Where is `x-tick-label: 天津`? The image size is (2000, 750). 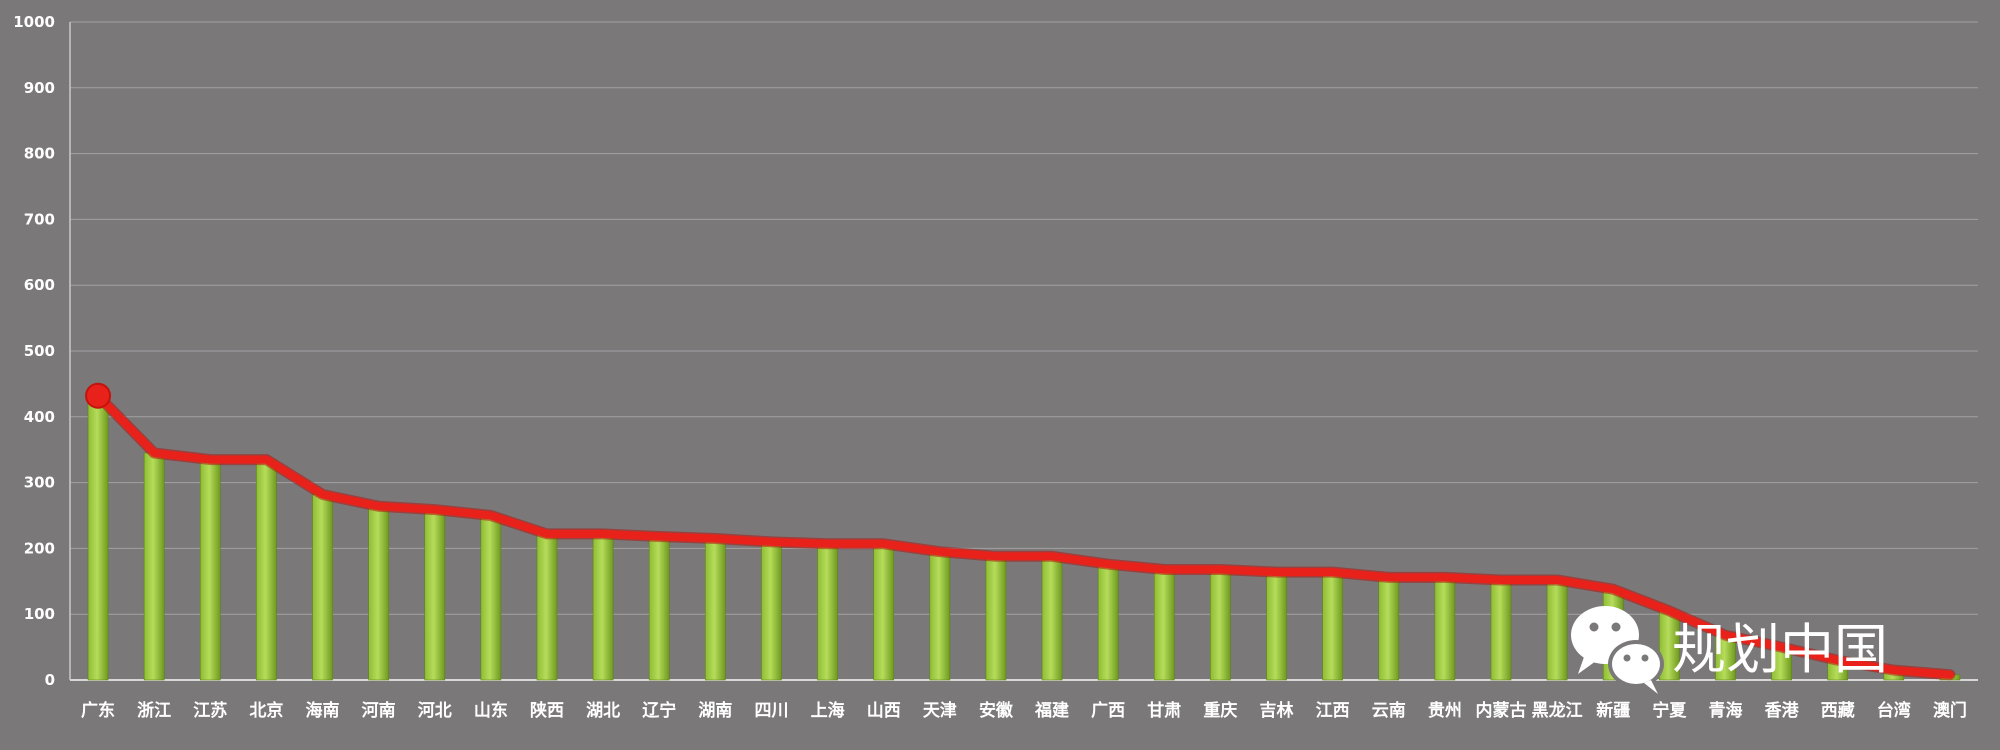 x-tick-label: 天津 is located at coordinates (940, 710).